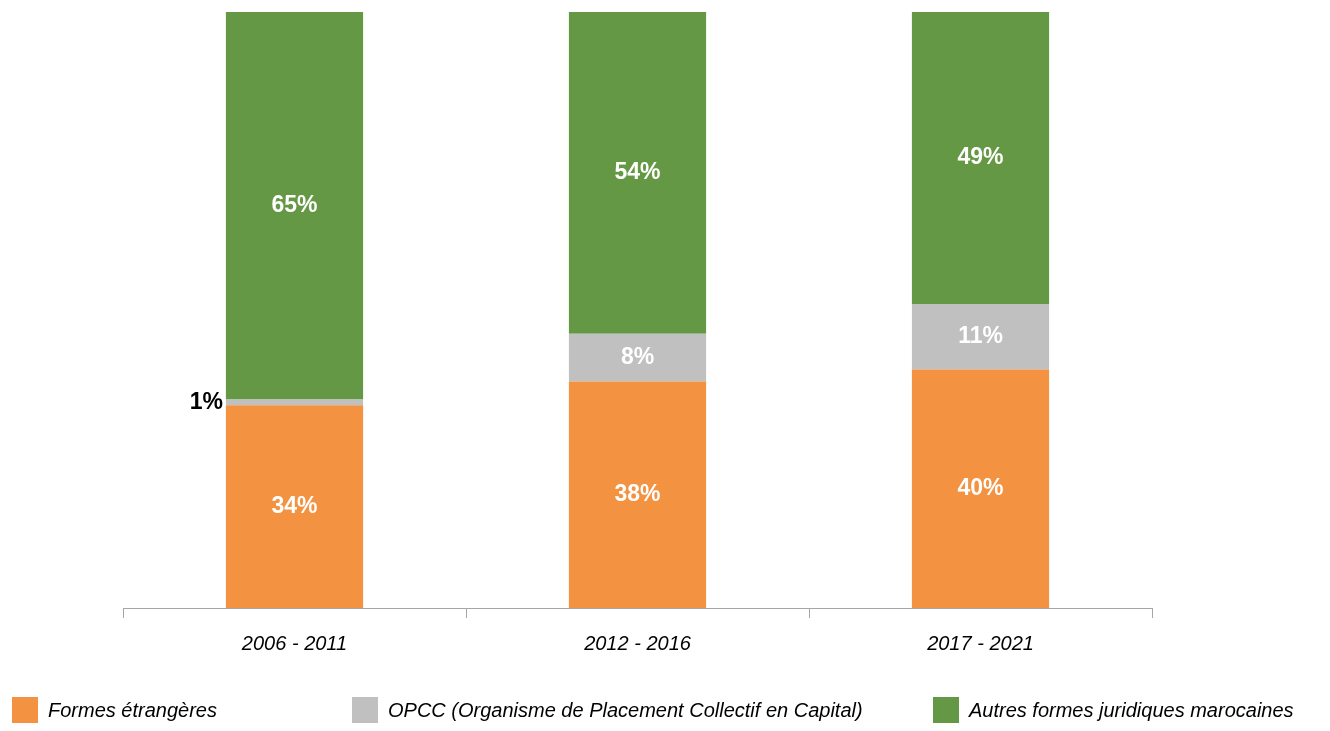 This screenshot has height=731, width=1330. I want to click on data-label: 65%, so click(294, 204).